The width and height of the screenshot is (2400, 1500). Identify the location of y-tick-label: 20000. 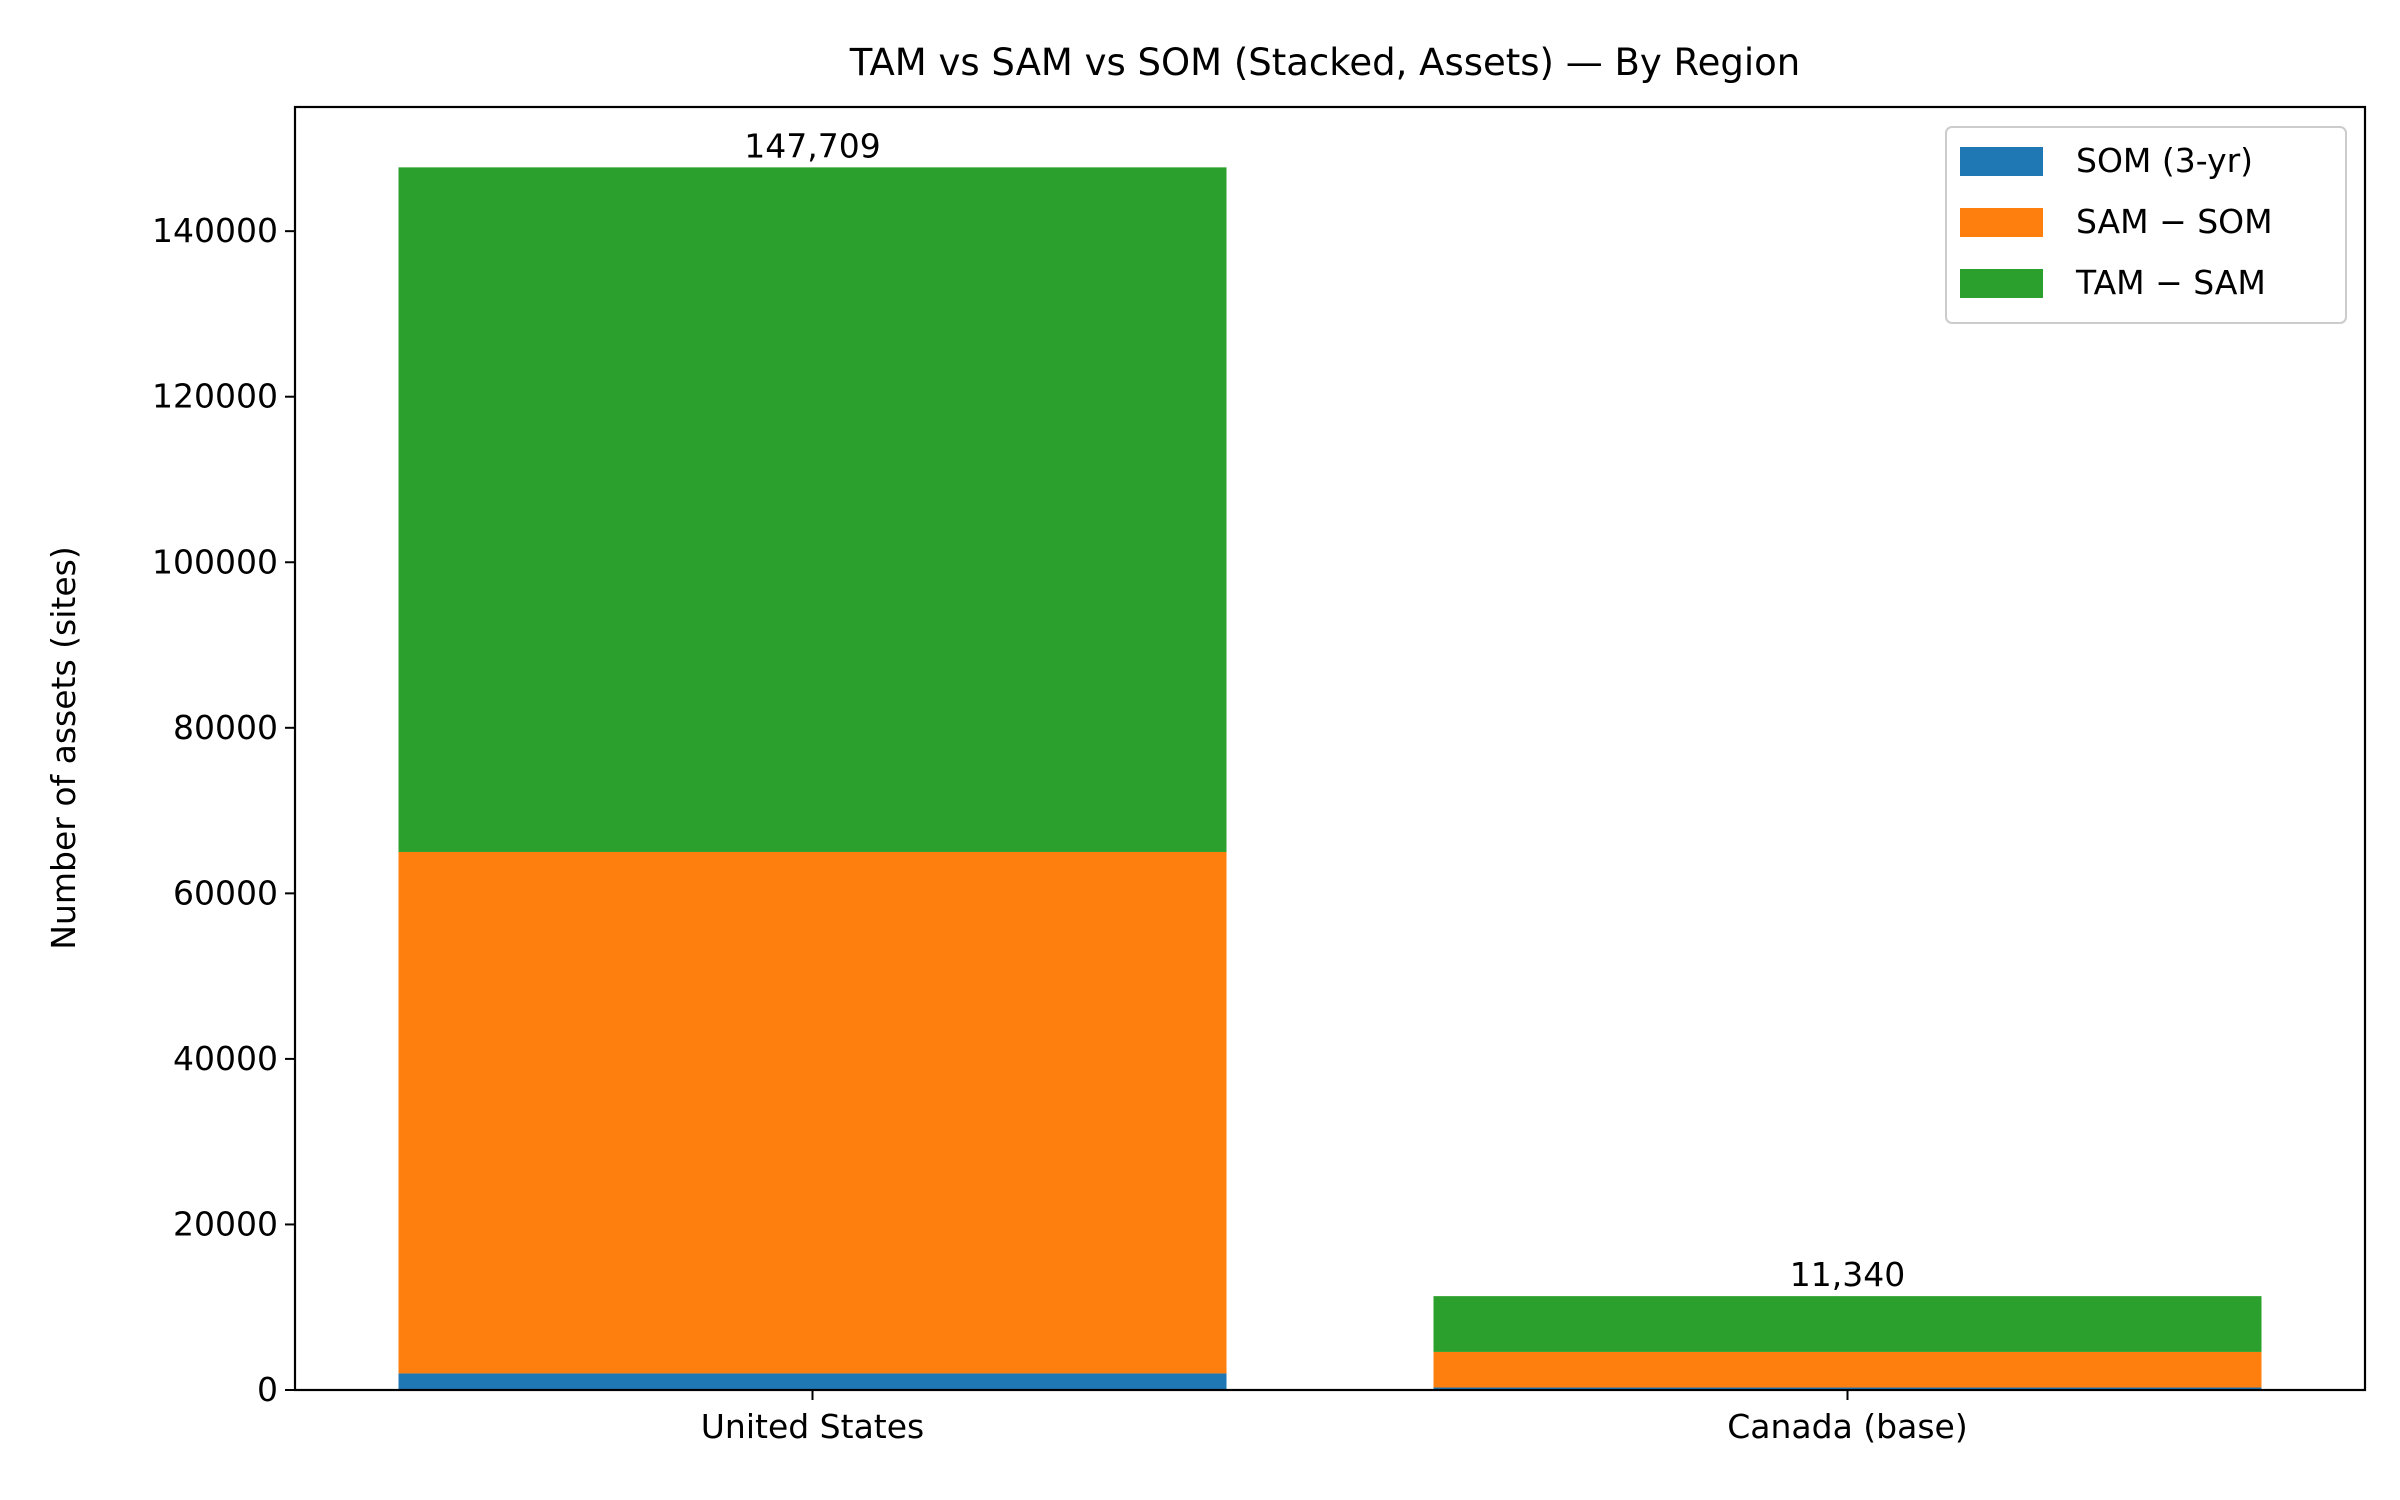
(225, 1223).